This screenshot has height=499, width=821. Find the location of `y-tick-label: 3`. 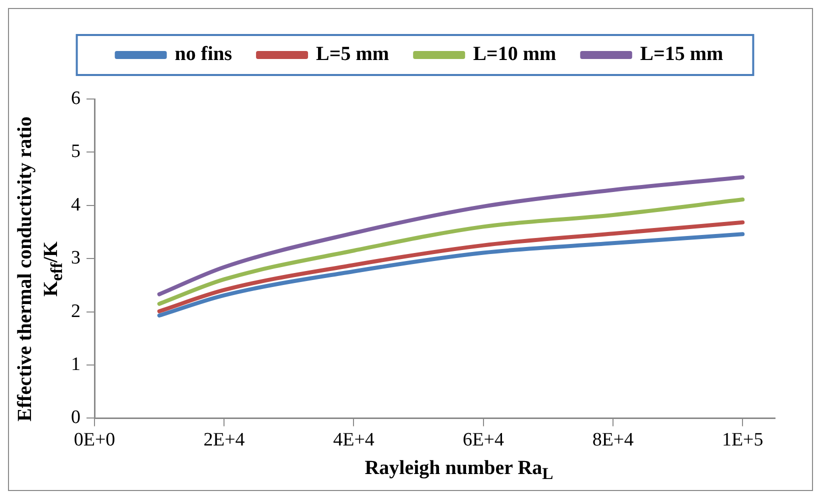

y-tick-label: 3 is located at coordinates (75, 258).